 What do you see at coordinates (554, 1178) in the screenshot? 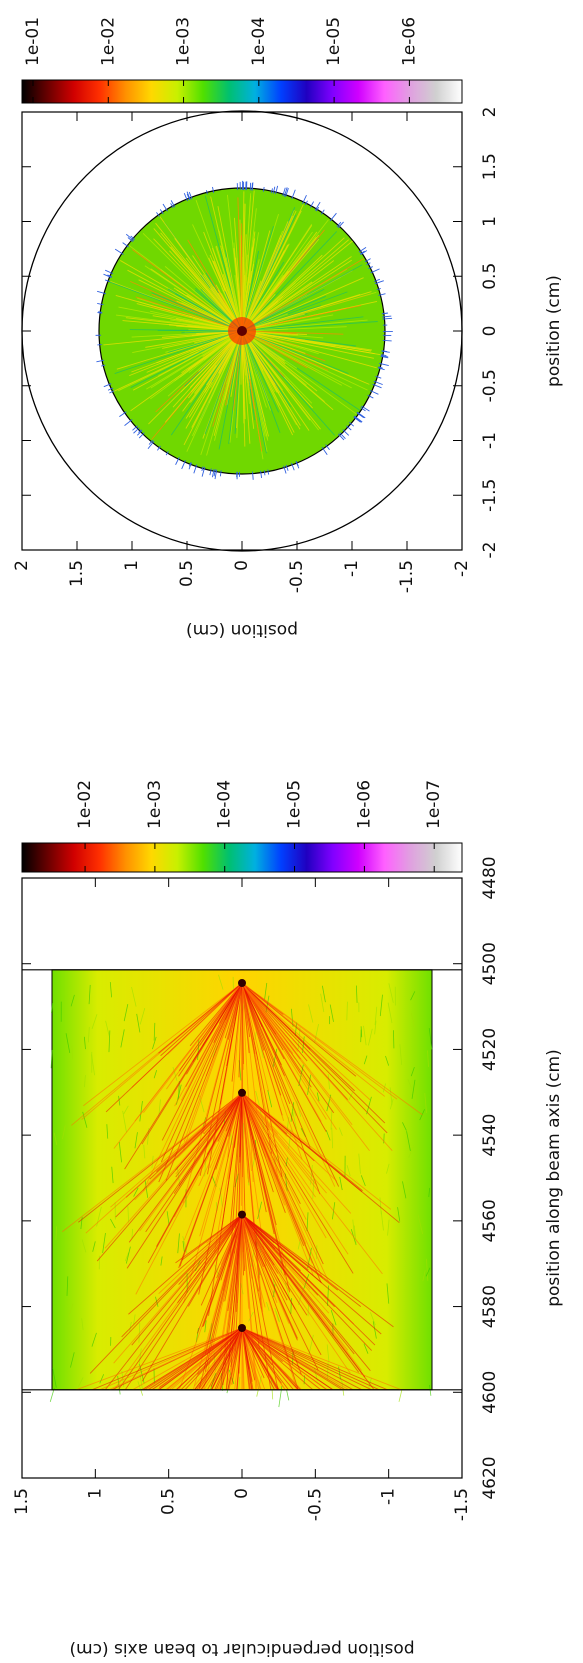
I see `x-axis-label: position along beam axis (cm)` at bounding box center [554, 1178].